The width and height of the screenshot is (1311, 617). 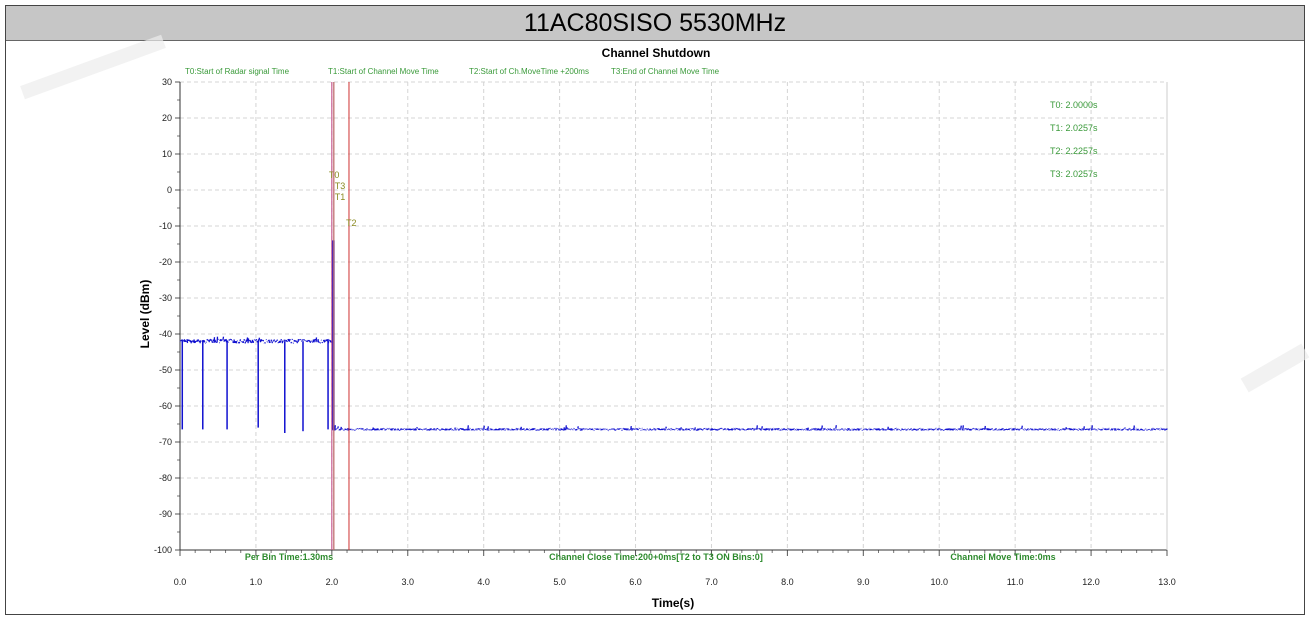 I want to click on x-tick-label: 5.0, so click(x=559, y=582).